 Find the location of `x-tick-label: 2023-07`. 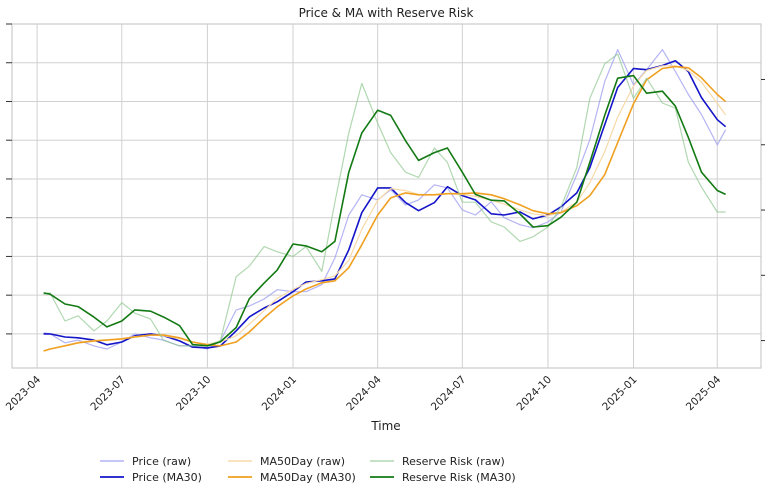

x-tick-label: 2023-07 is located at coordinates (108, 394).